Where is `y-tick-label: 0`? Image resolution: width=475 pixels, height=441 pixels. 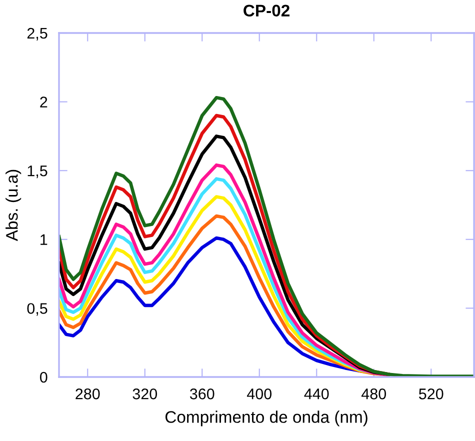
y-tick-label: 0 is located at coordinates (44, 377).